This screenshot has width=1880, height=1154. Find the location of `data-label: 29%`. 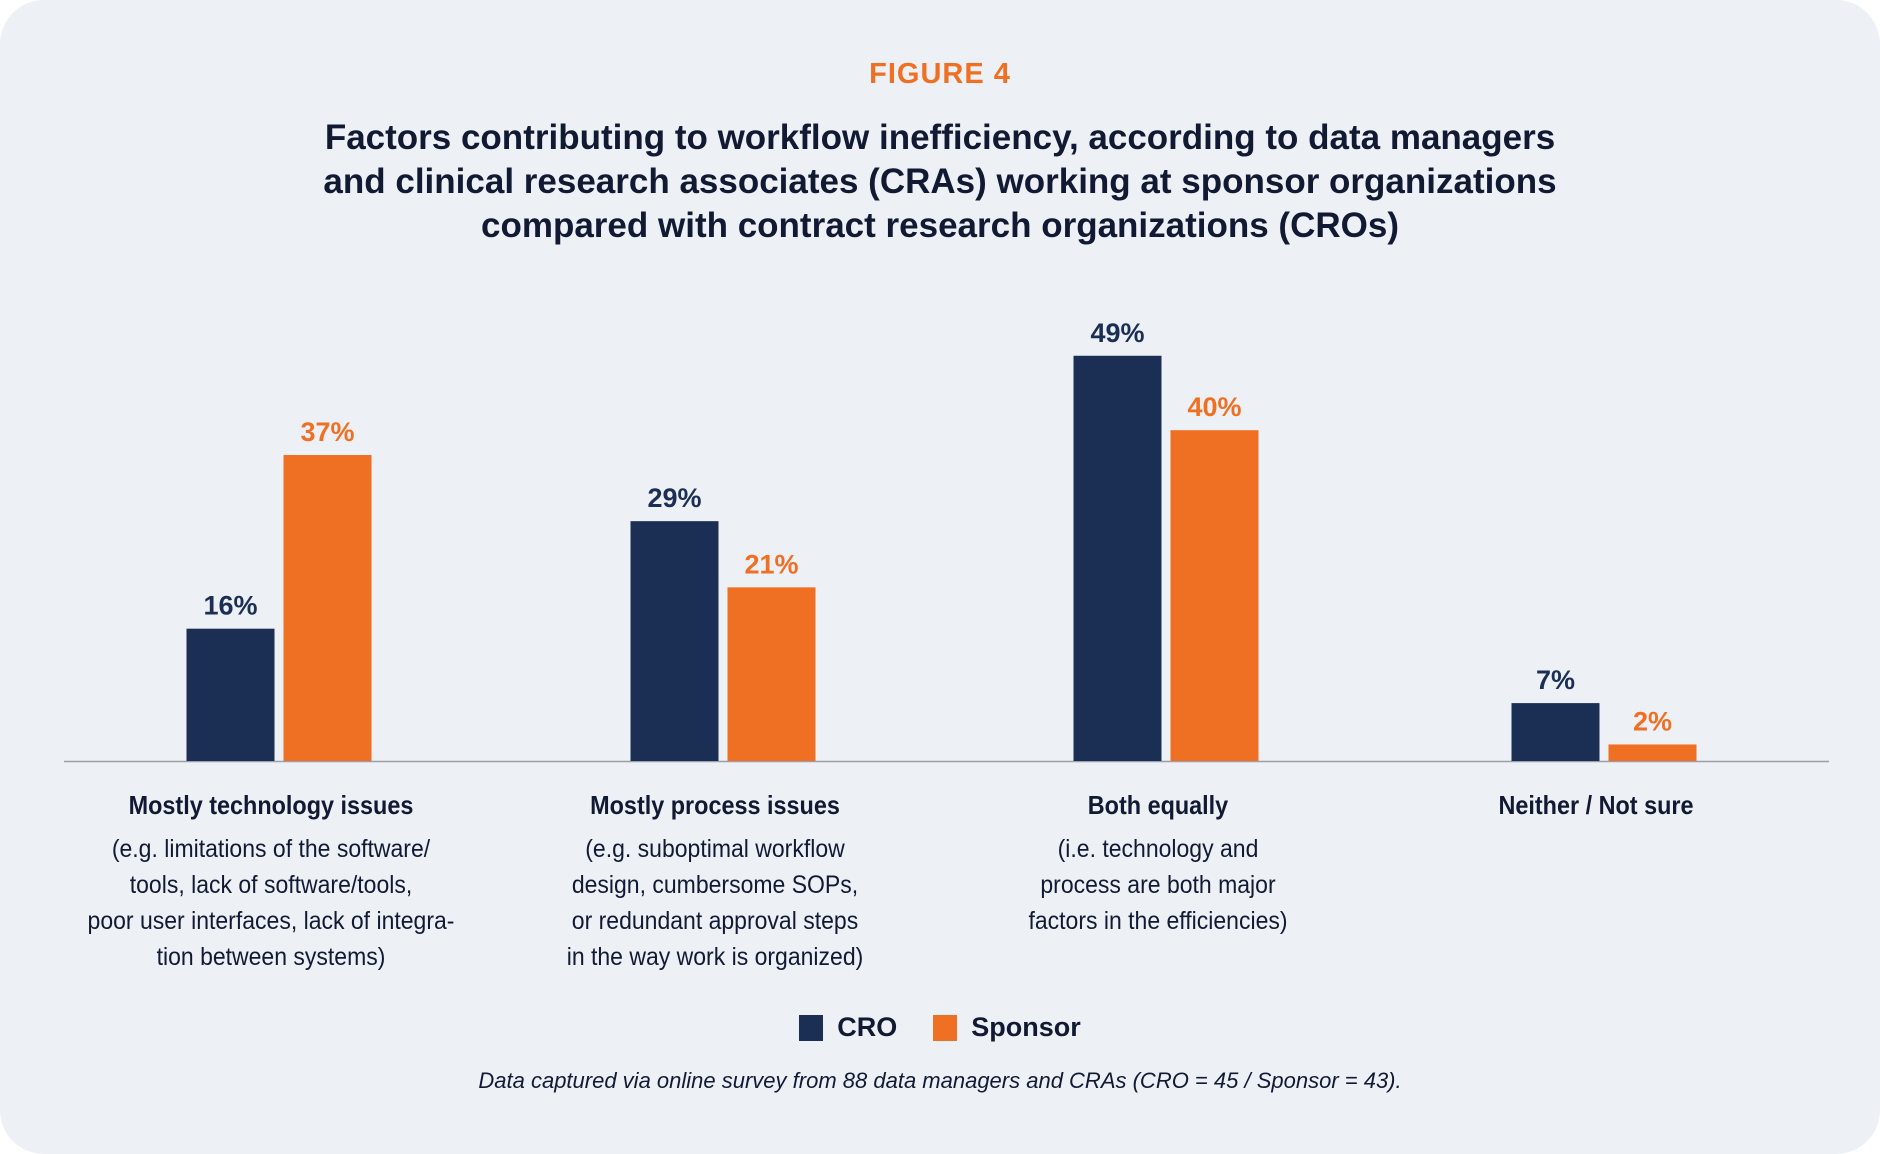

data-label: 29% is located at coordinates (674, 498).